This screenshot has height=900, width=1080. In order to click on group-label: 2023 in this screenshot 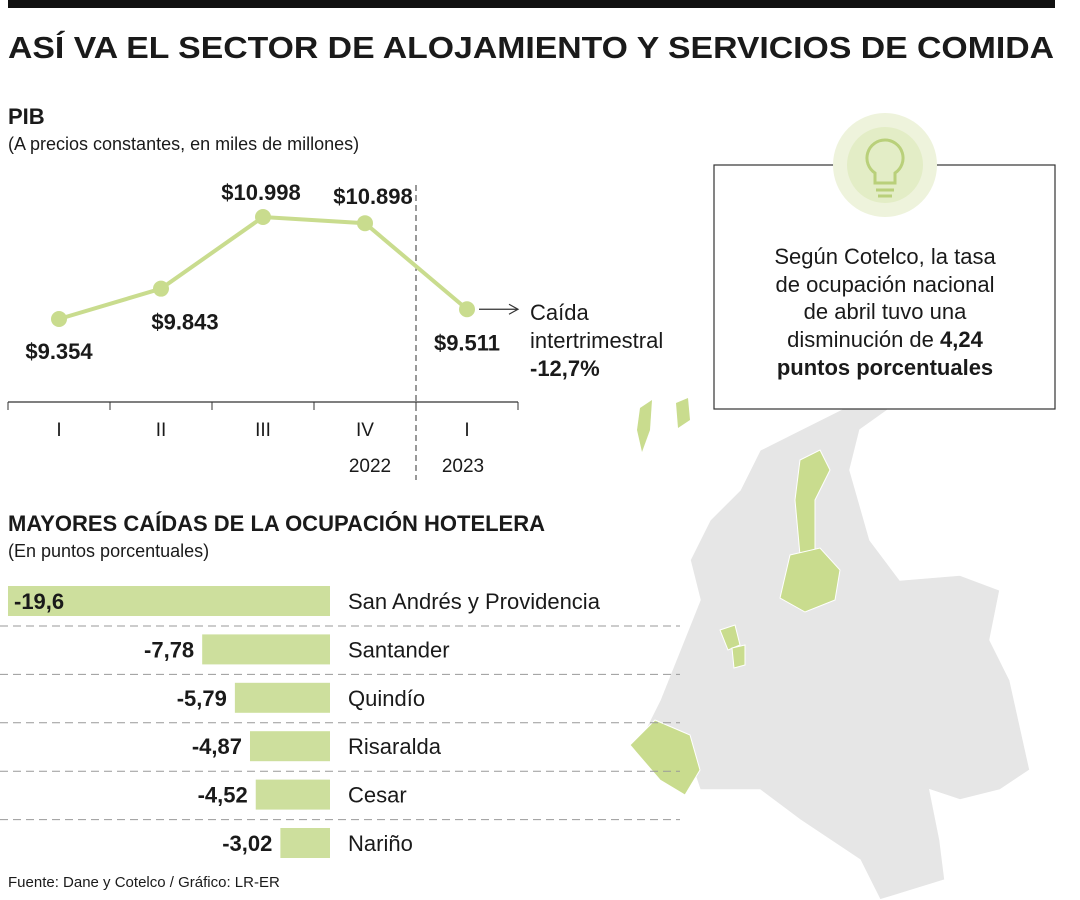, I will do `click(463, 466)`.